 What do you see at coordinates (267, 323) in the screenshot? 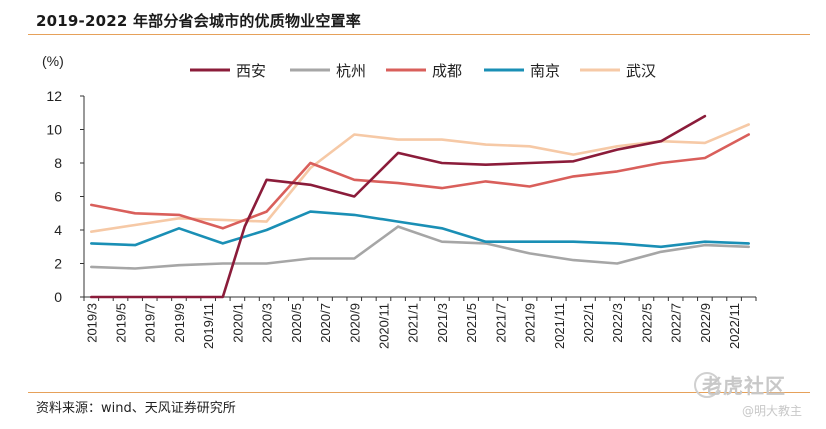
I see `x-tick-label: 2020/3` at bounding box center [267, 323].